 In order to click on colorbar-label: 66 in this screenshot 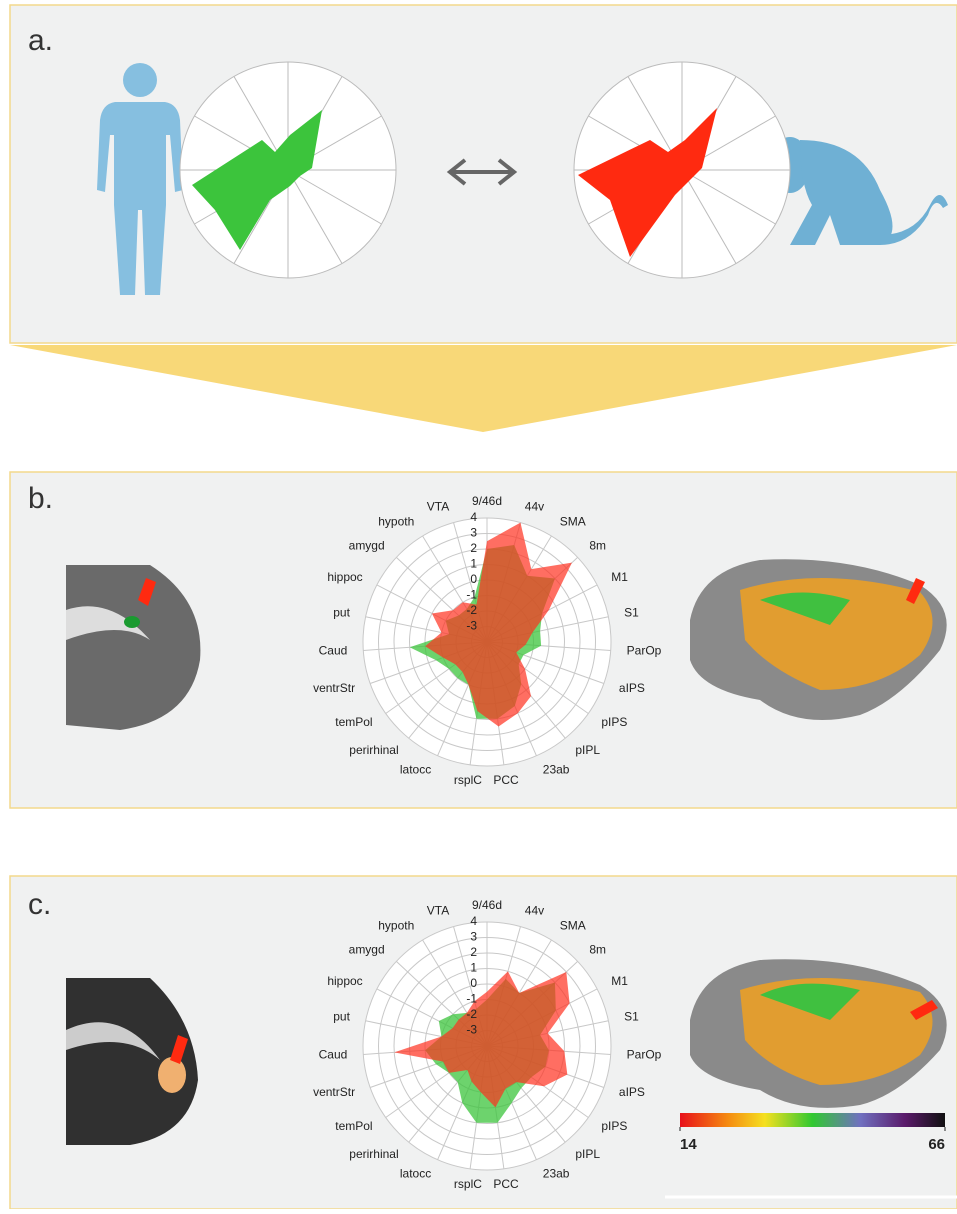, I will do `click(936, 1144)`.